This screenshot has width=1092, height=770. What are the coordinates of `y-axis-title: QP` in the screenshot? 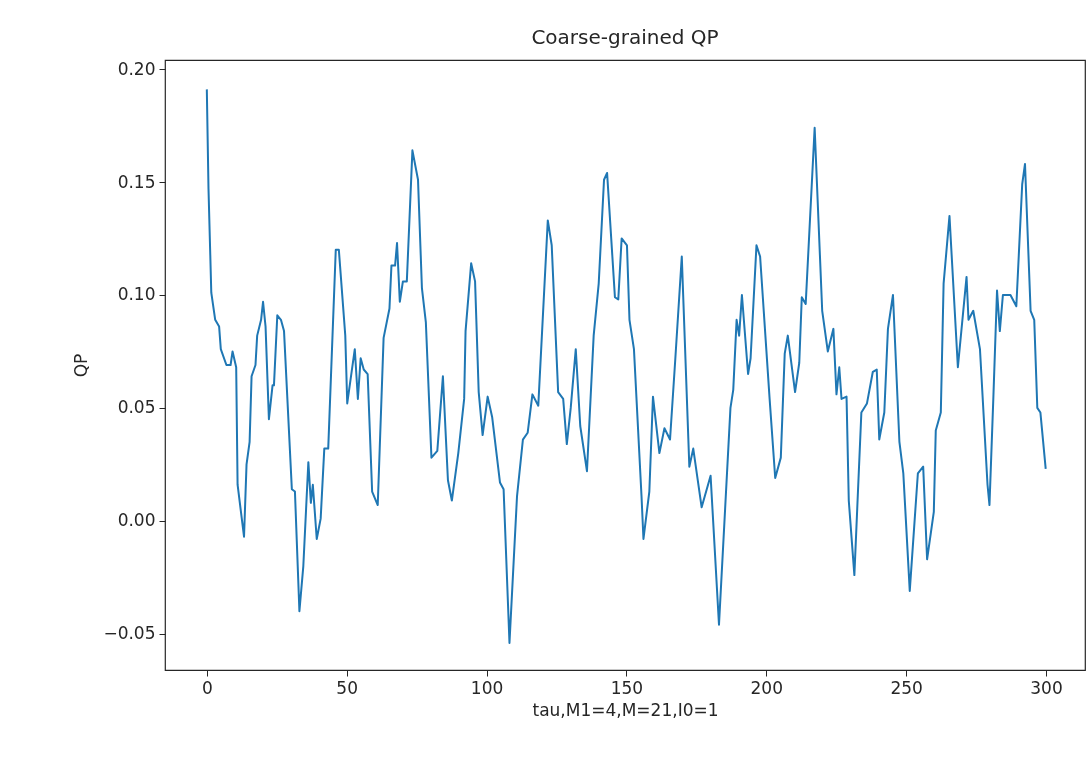 It's located at (81, 365).